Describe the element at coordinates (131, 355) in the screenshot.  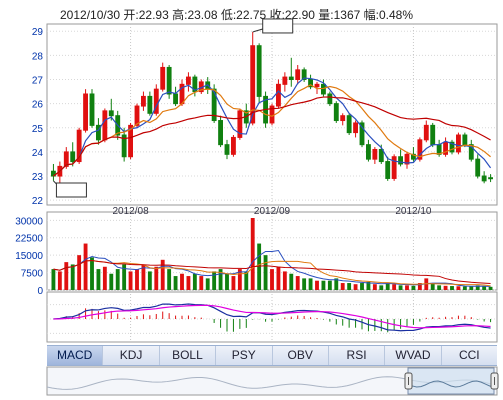
I see `tab-kdj: KDJ` at that location.